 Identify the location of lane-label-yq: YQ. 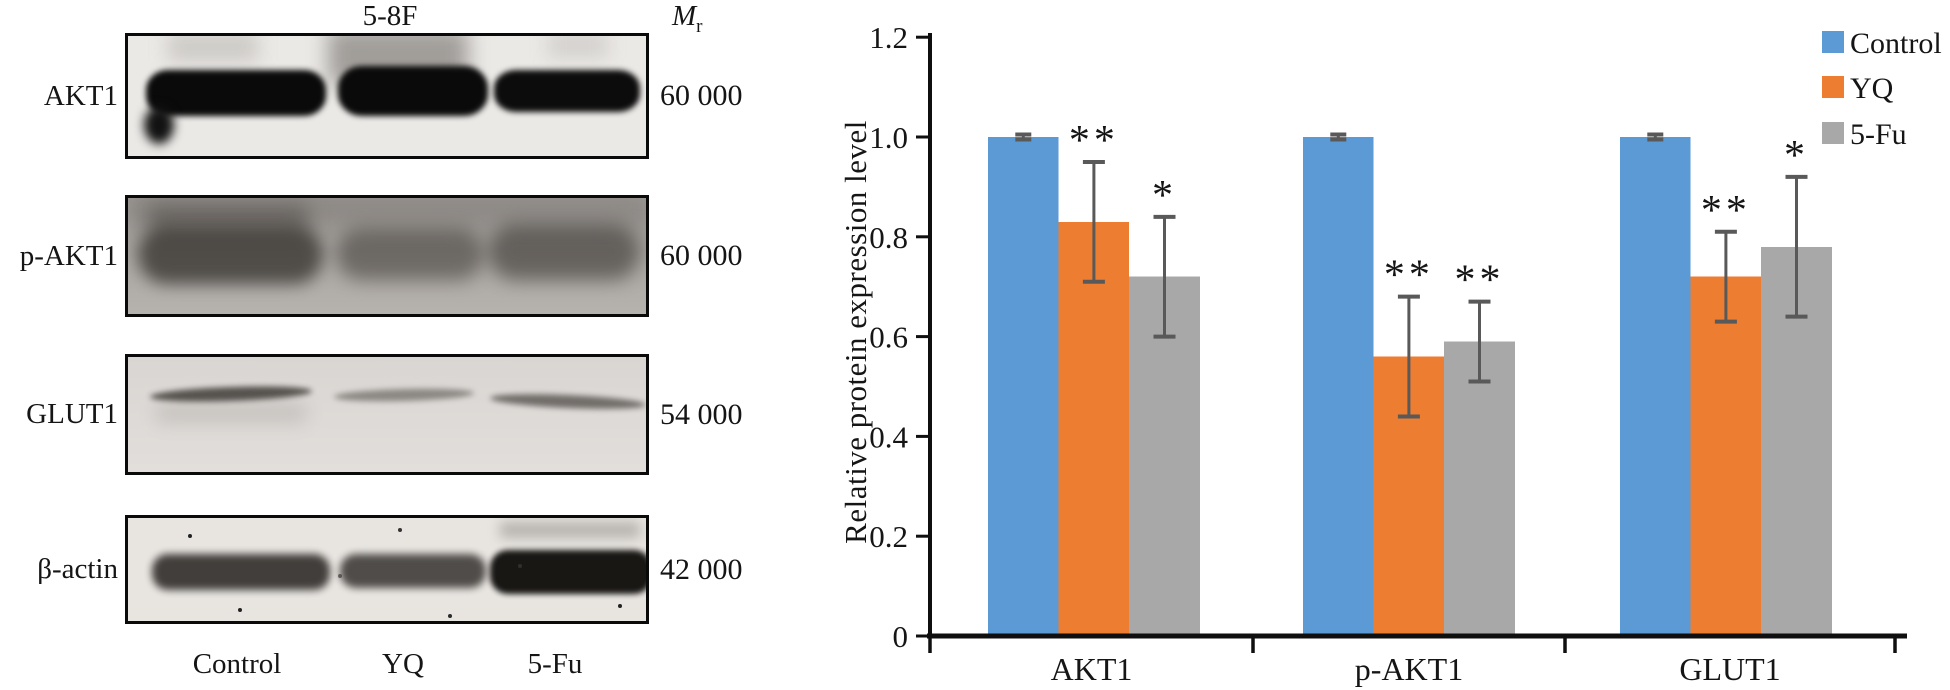
(403, 663).